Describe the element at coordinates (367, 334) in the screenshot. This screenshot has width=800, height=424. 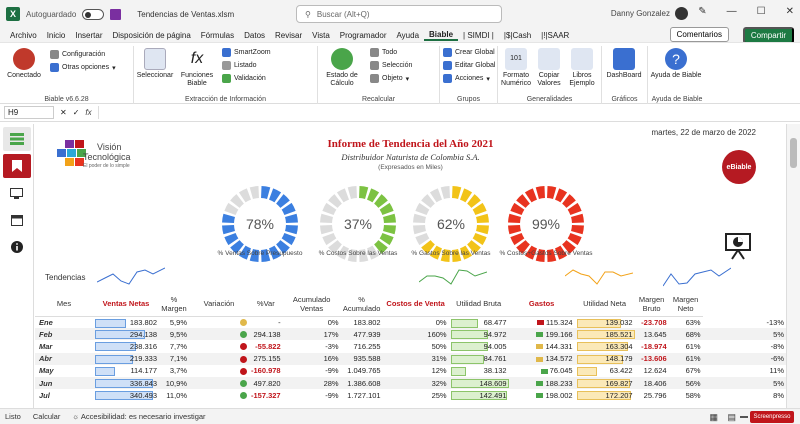
I see `cumulative-sales: 477.939` at that location.